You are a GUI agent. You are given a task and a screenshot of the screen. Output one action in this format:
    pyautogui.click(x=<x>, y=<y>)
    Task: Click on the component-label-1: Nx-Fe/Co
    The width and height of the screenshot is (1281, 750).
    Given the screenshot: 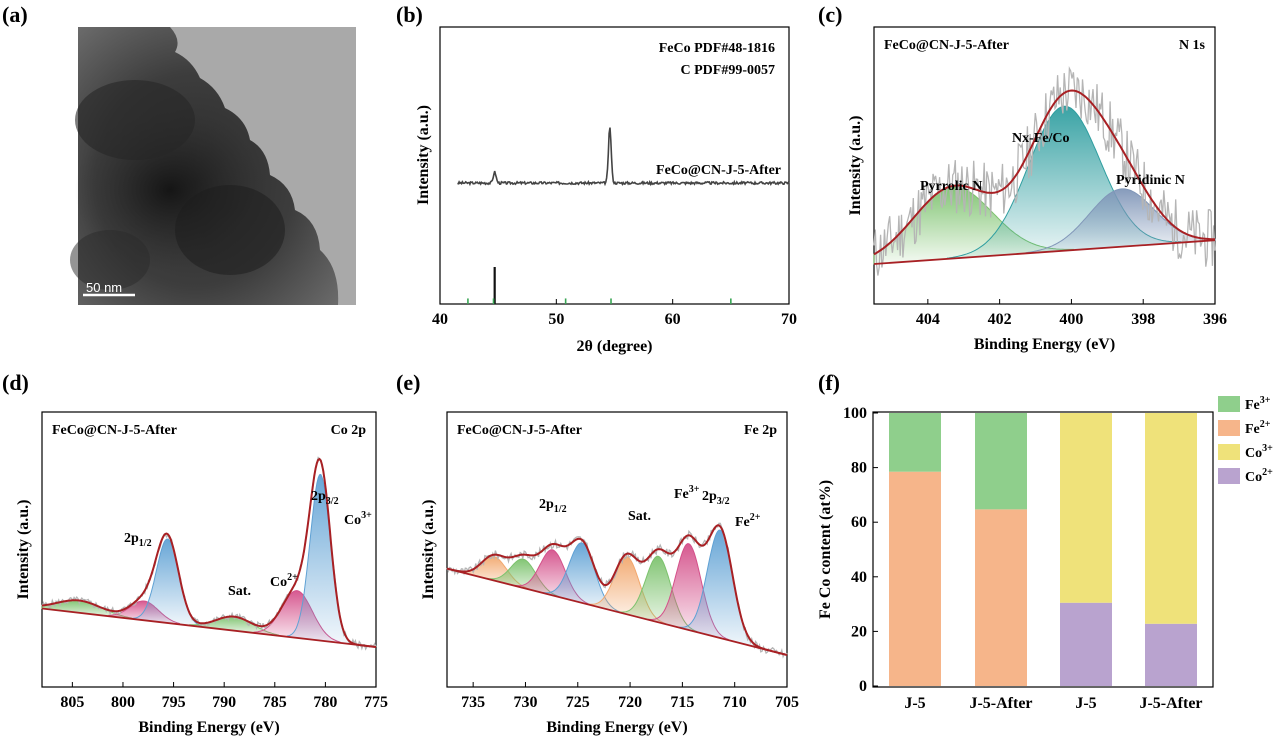 What is the action you would take?
    pyautogui.click(x=1041, y=138)
    